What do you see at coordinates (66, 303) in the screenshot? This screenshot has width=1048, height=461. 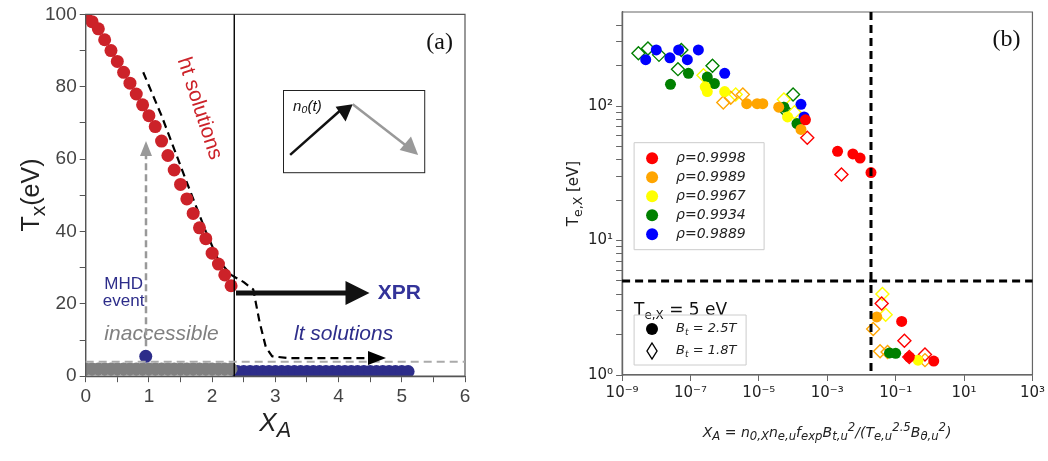 I see `y-tick-label: 20` at bounding box center [66, 303].